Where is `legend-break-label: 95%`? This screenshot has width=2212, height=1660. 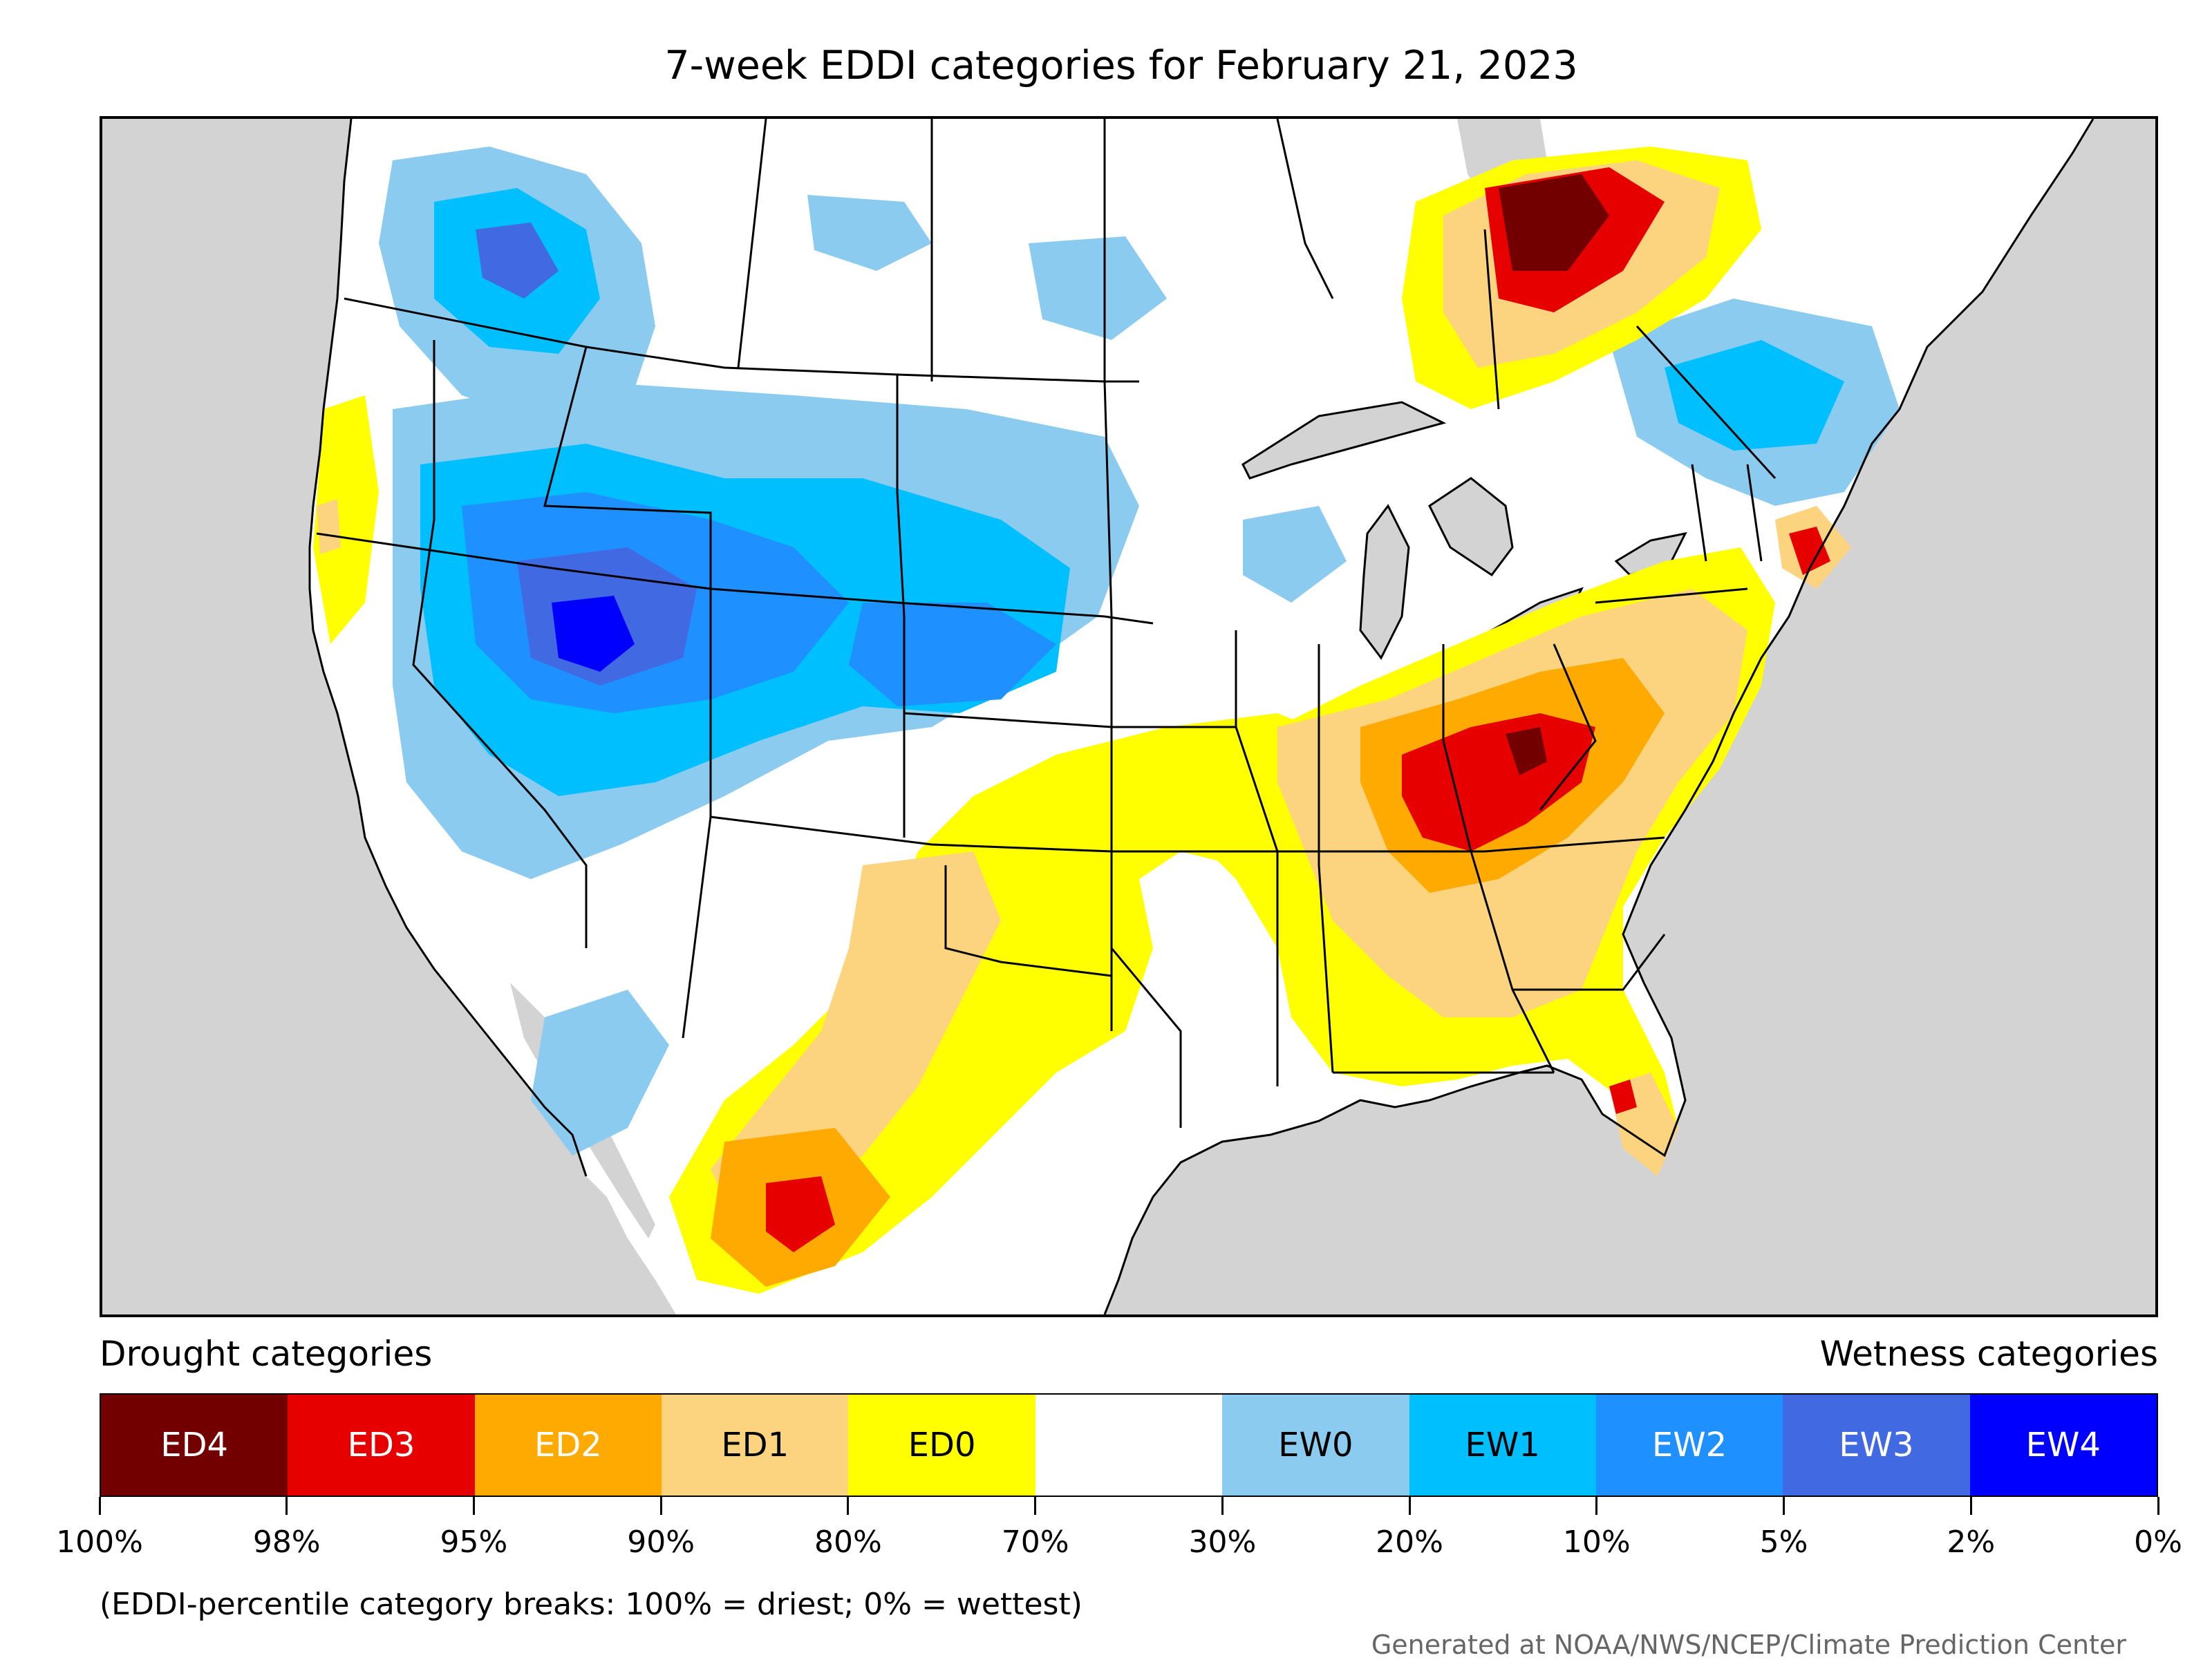
legend-break-label: 95% is located at coordinates (474, 1542).